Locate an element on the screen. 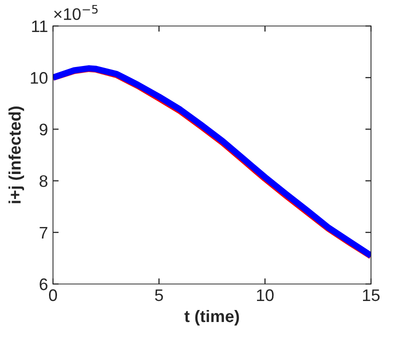 Image resolution: width=409 pixels, height=354 pixels. y-tick-label: 10 is located at coordinates (39, 78).